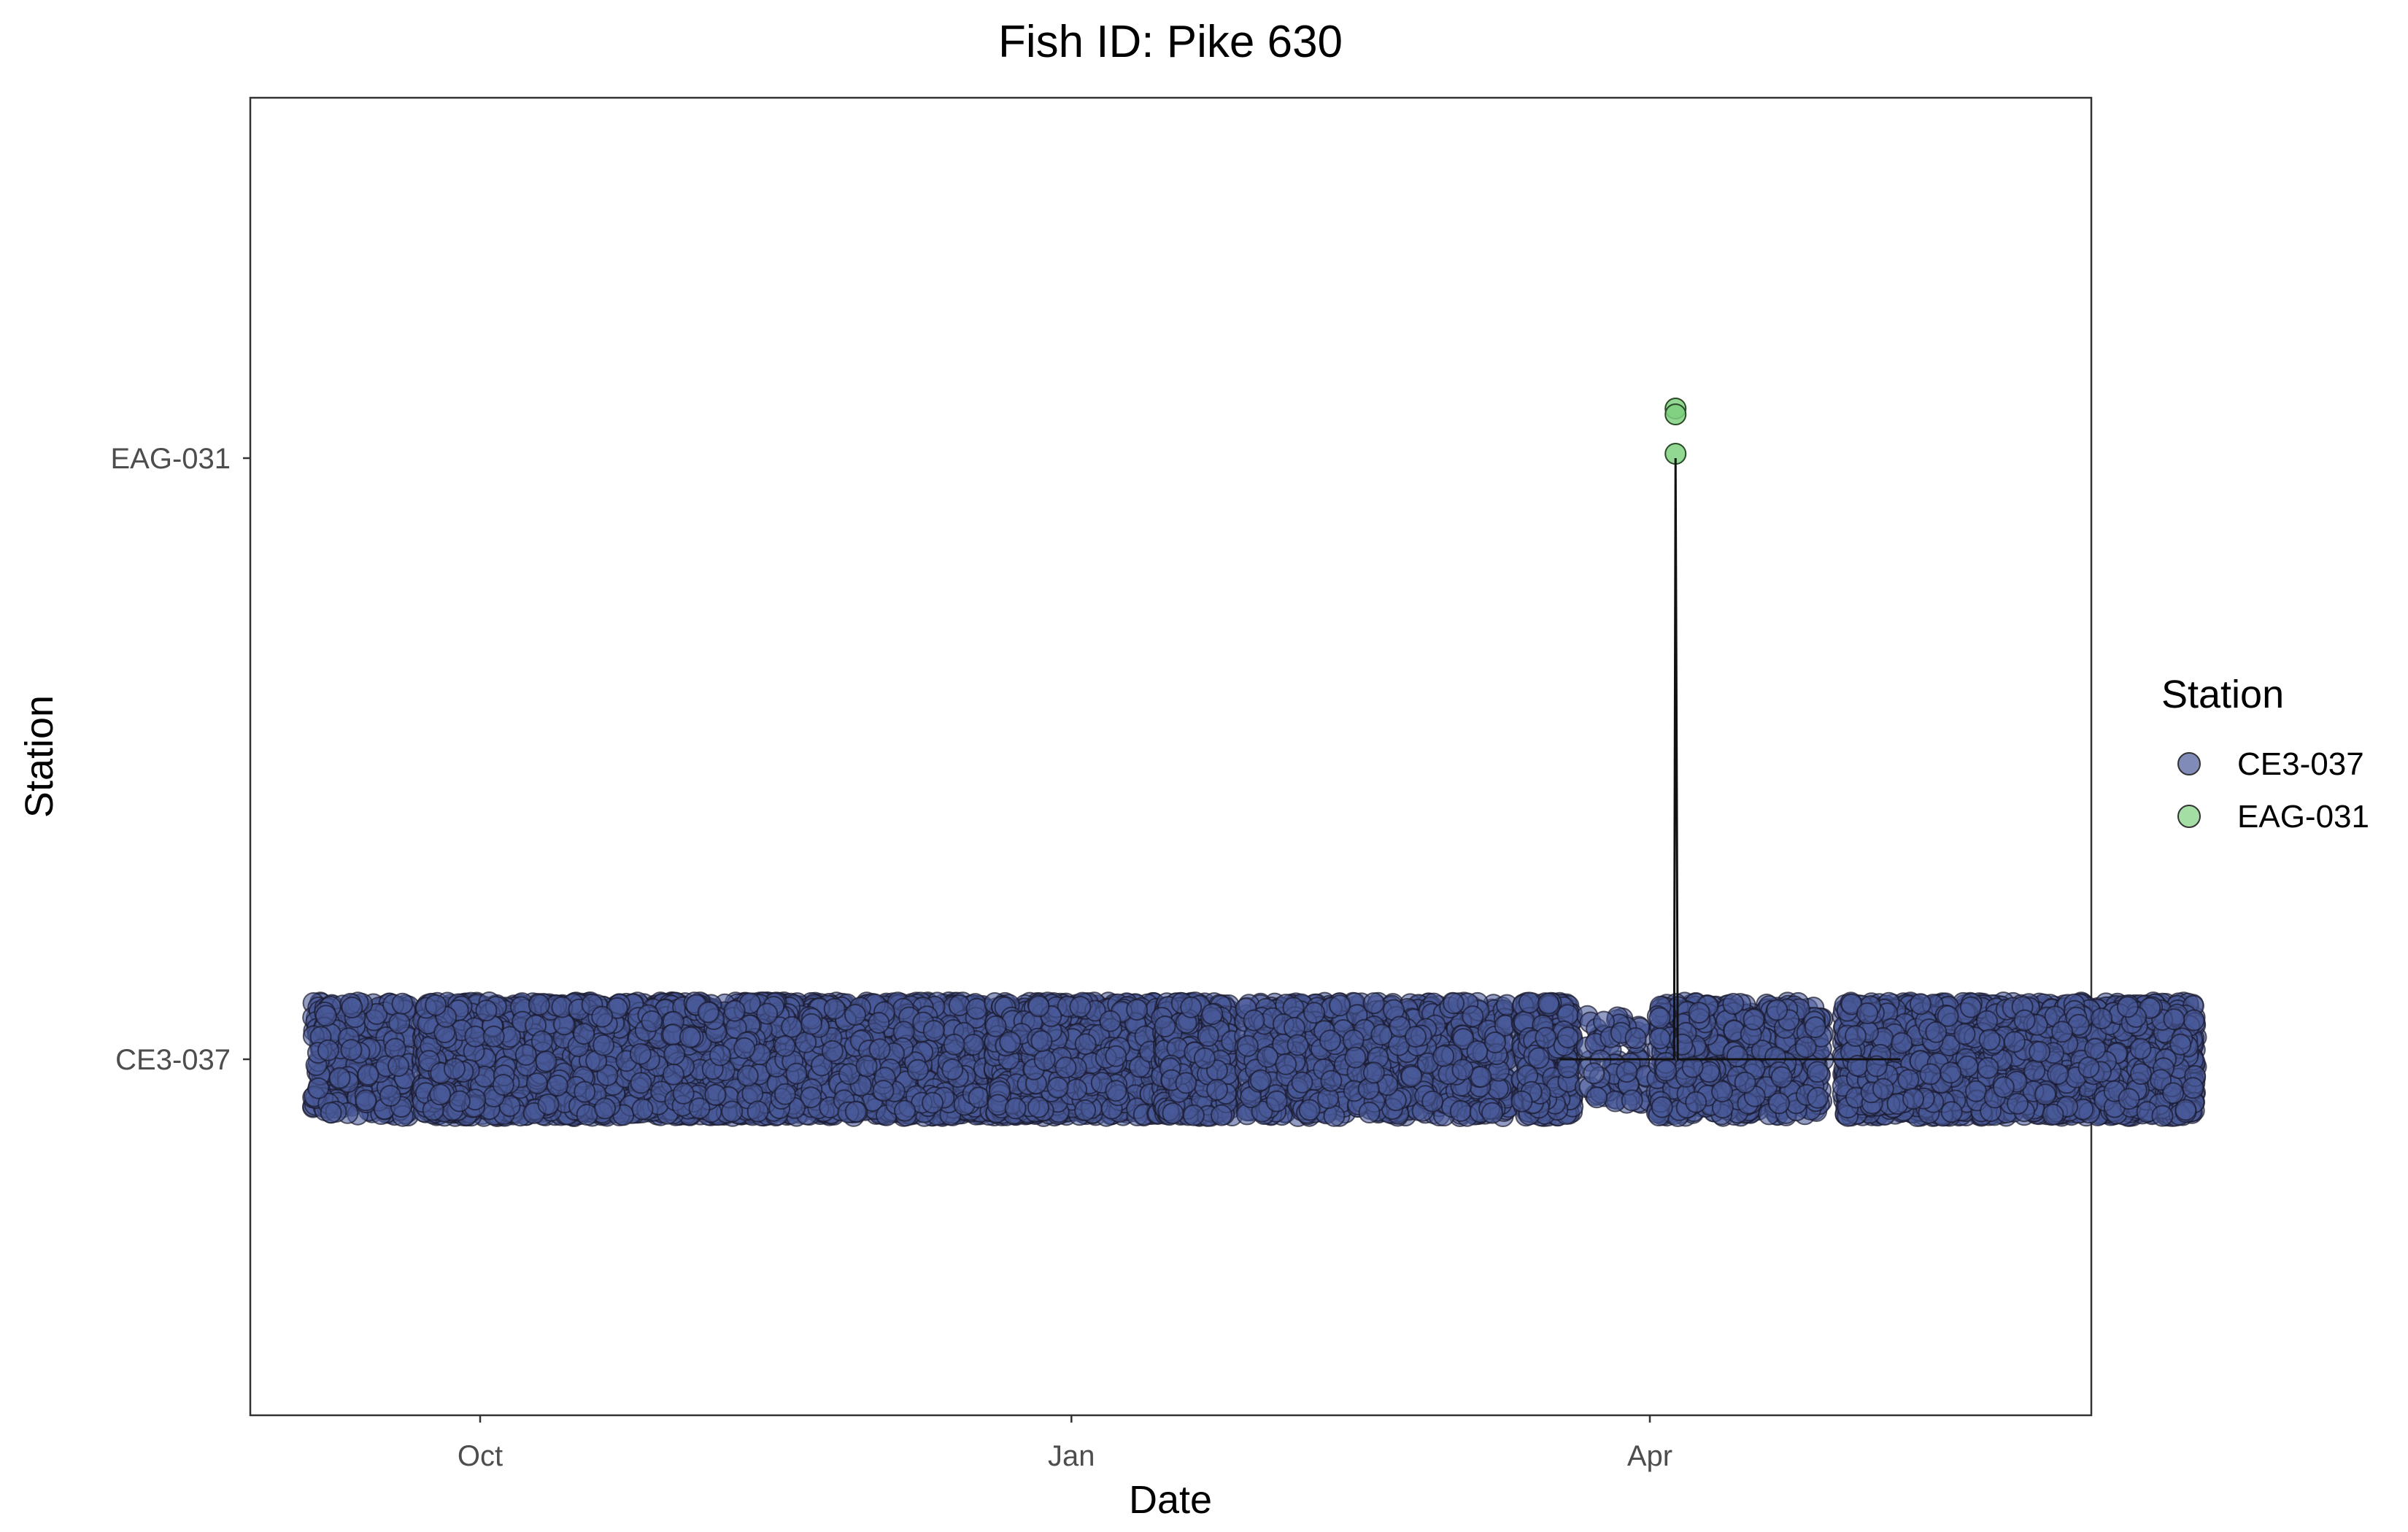  I want to click on chart-title: Fish ID: Pike 630, so click(1170, 42).